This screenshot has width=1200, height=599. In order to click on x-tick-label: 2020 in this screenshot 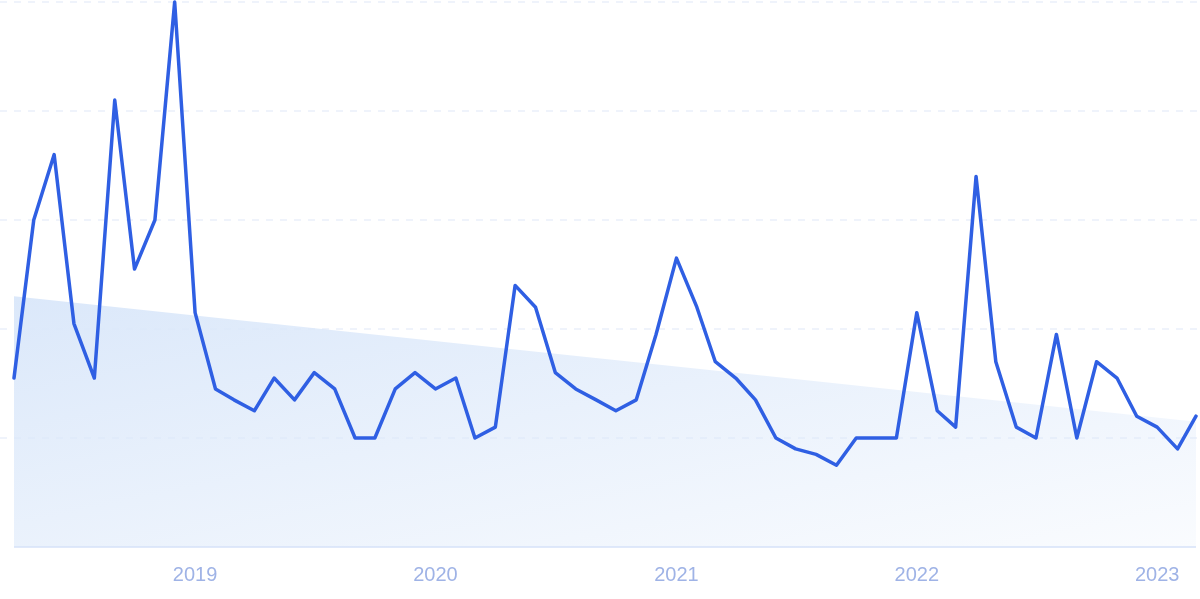, I will do `click(435, 574)`.